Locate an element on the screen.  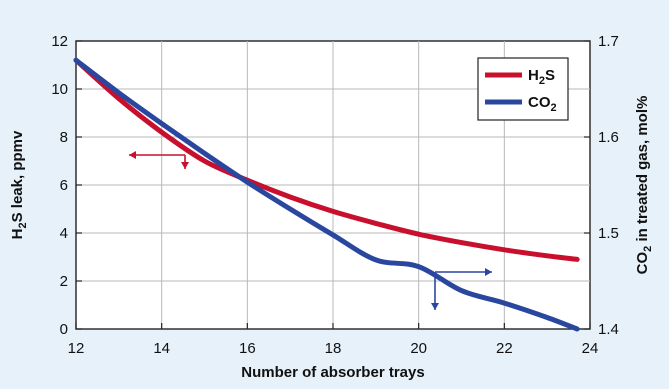
x-tick-label: 20 is located at coordinates (418, 348).